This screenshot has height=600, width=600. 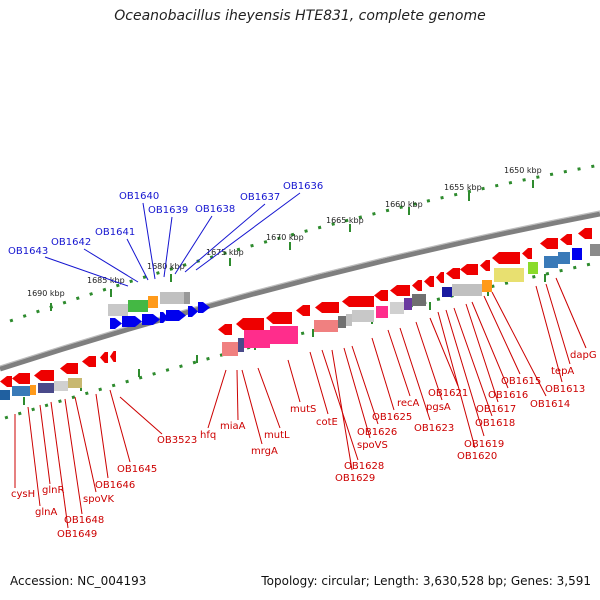 I want to click on gene-label: OB1646, so click(x=115, y=485).